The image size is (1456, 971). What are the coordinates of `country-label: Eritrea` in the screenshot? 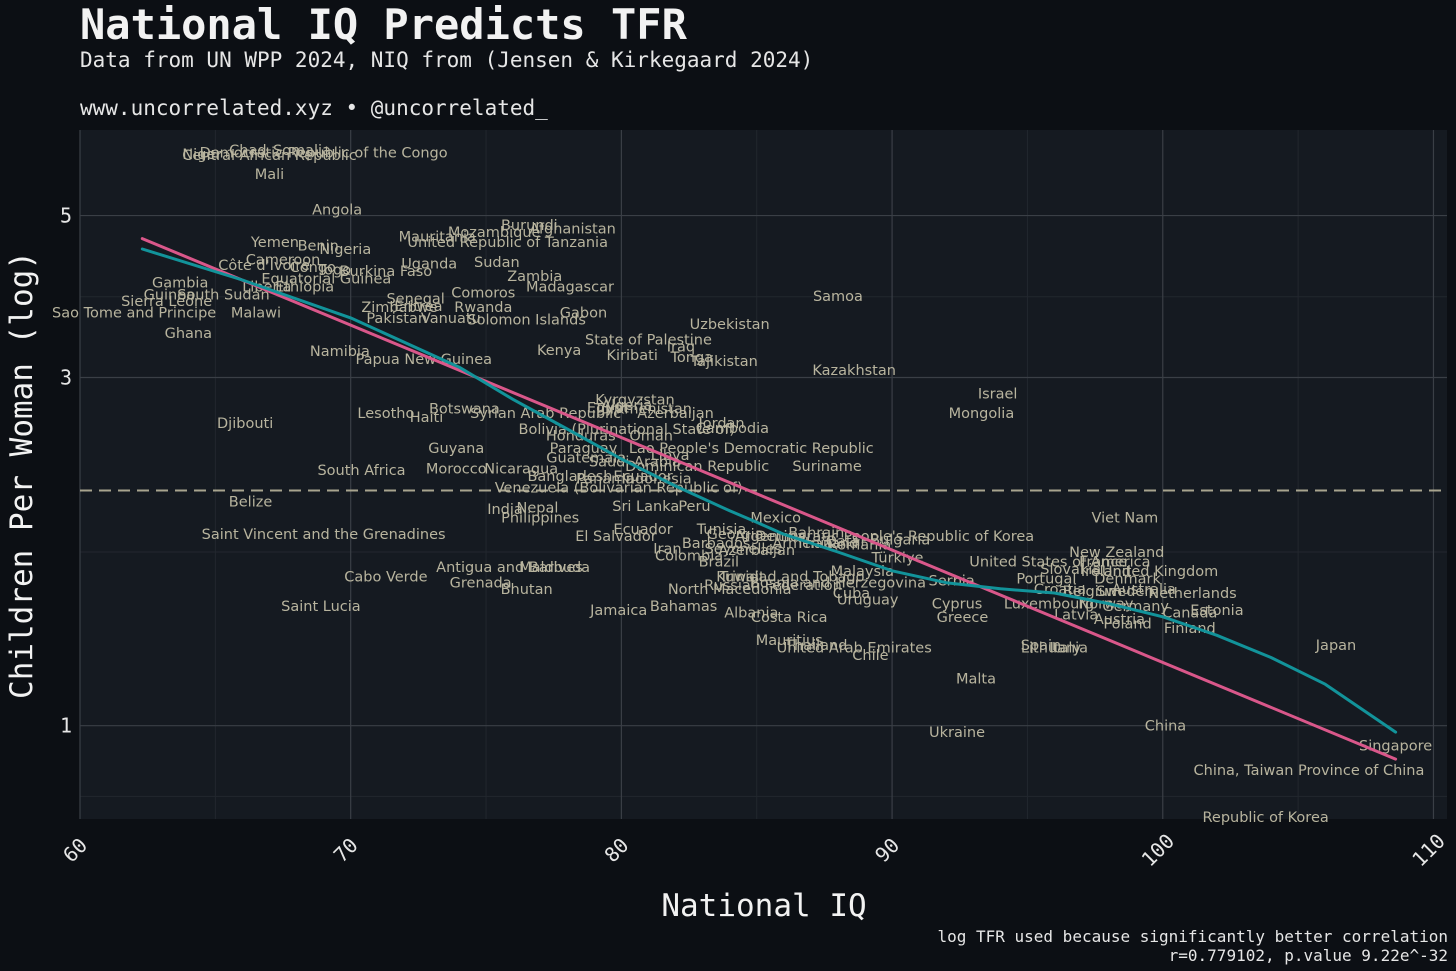 It's located at (418, 307).